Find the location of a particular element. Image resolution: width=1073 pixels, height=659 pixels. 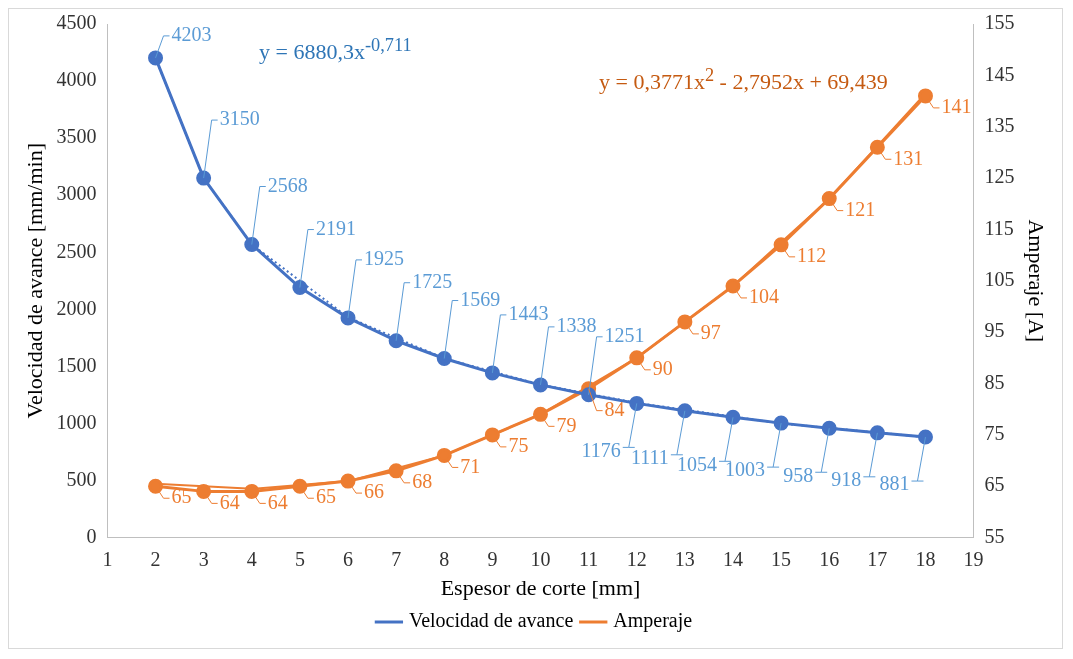

data-label: 97 is located at coordinates (710, 332).